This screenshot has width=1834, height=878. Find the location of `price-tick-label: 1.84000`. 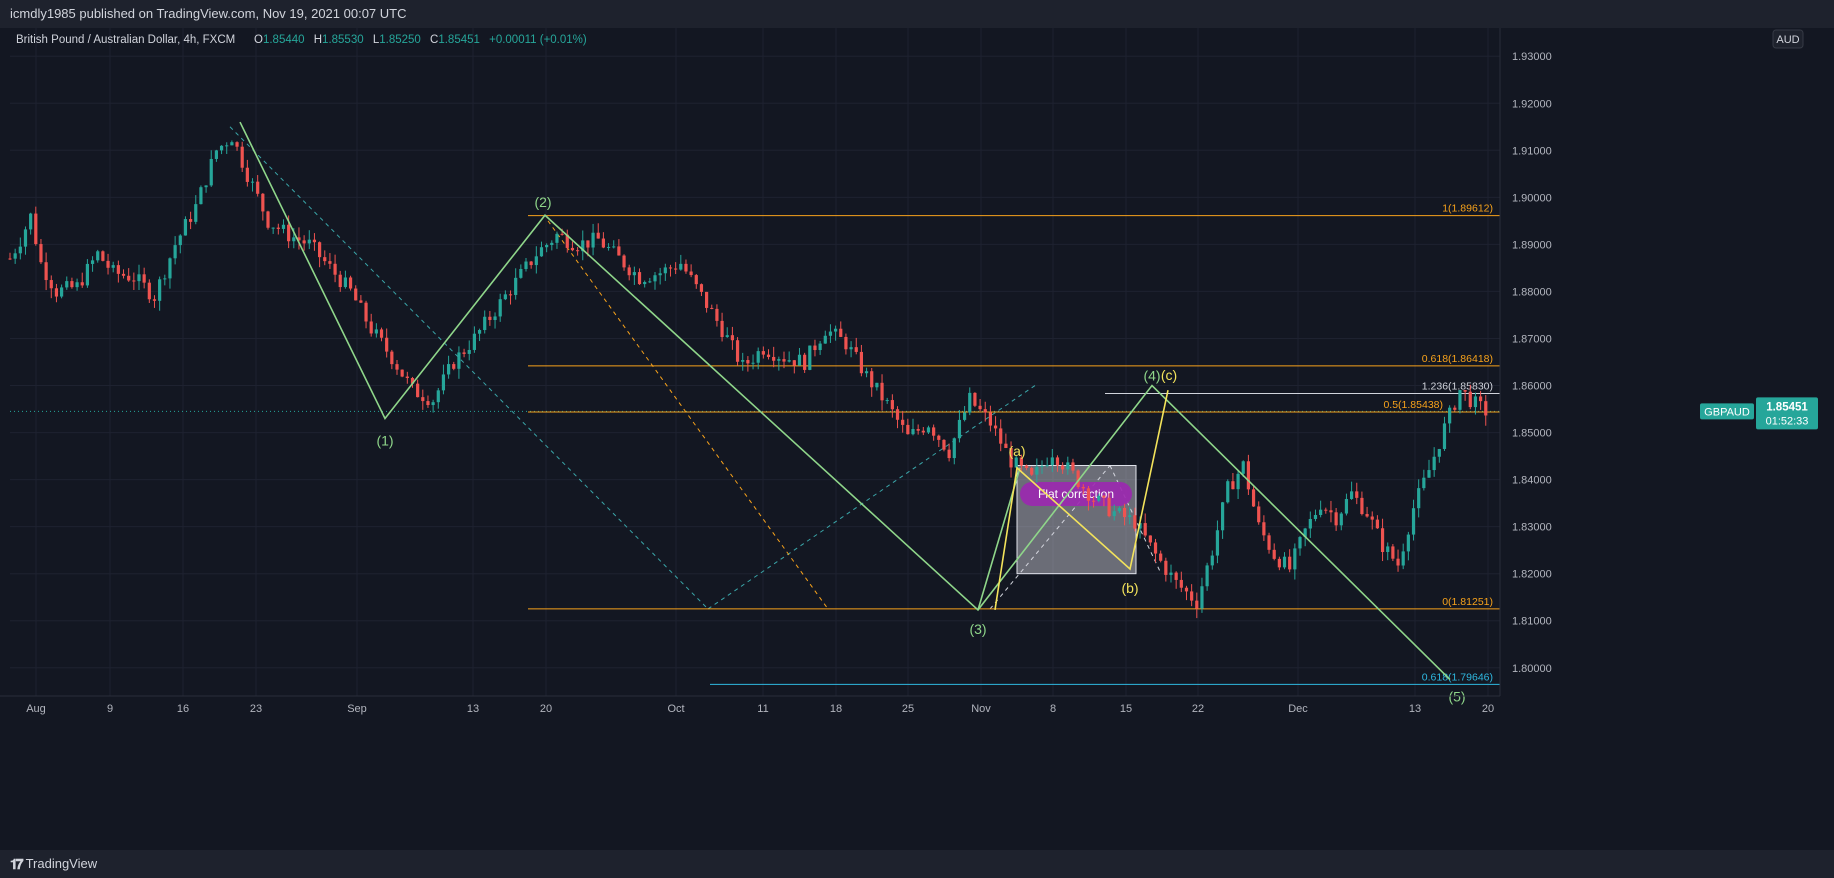

price-tick-label: 1.84000 is located at coordinates (1532, 481).